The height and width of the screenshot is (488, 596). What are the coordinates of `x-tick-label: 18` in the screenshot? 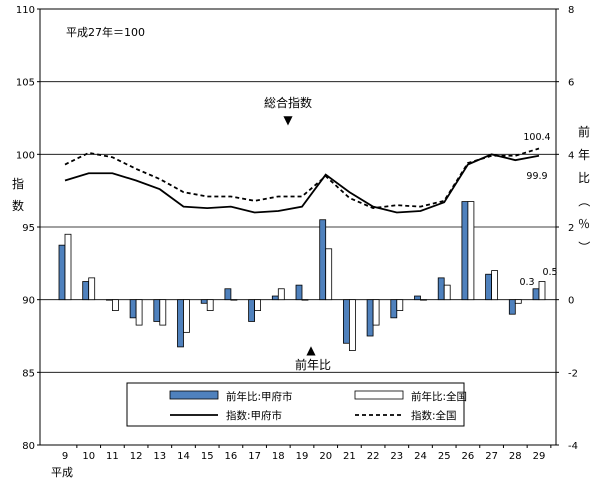 It's located at (278, 456).